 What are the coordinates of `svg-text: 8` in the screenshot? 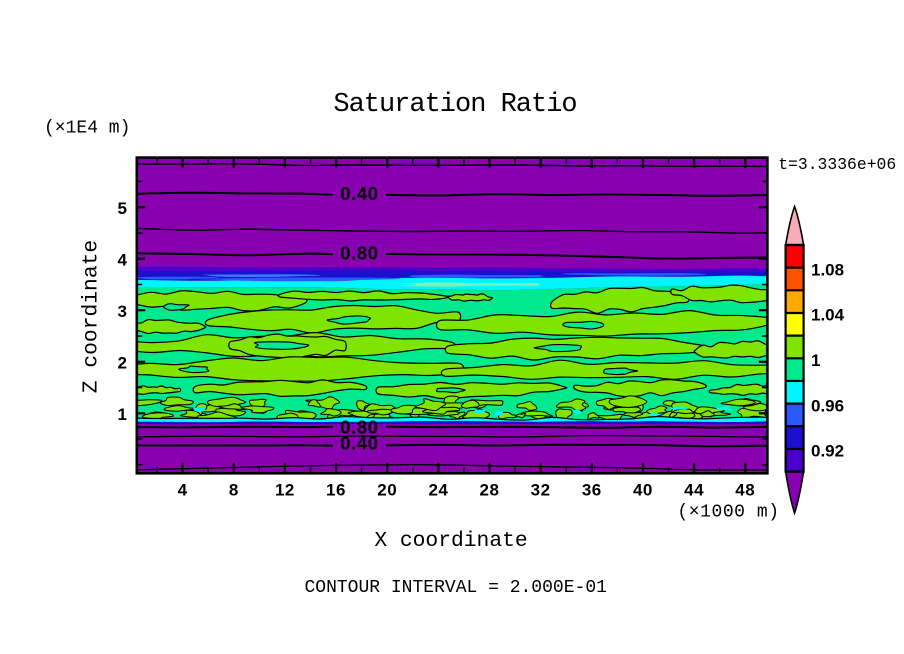 It's located at (234, 490).